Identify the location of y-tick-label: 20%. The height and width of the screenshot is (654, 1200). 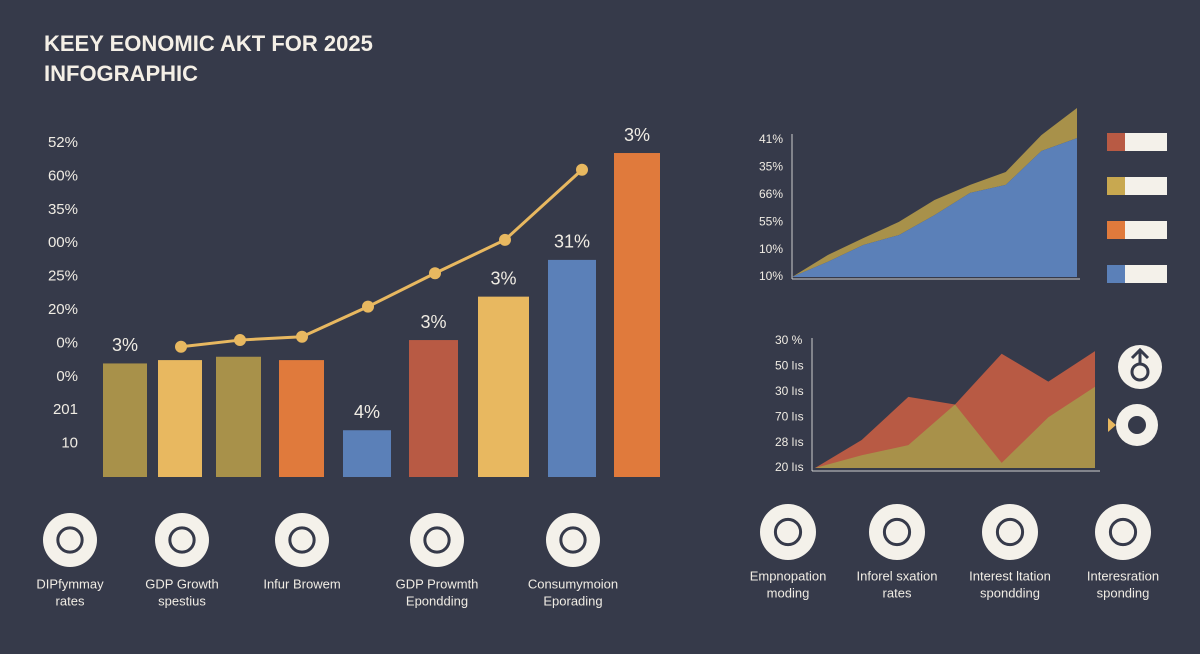
(63, 309).